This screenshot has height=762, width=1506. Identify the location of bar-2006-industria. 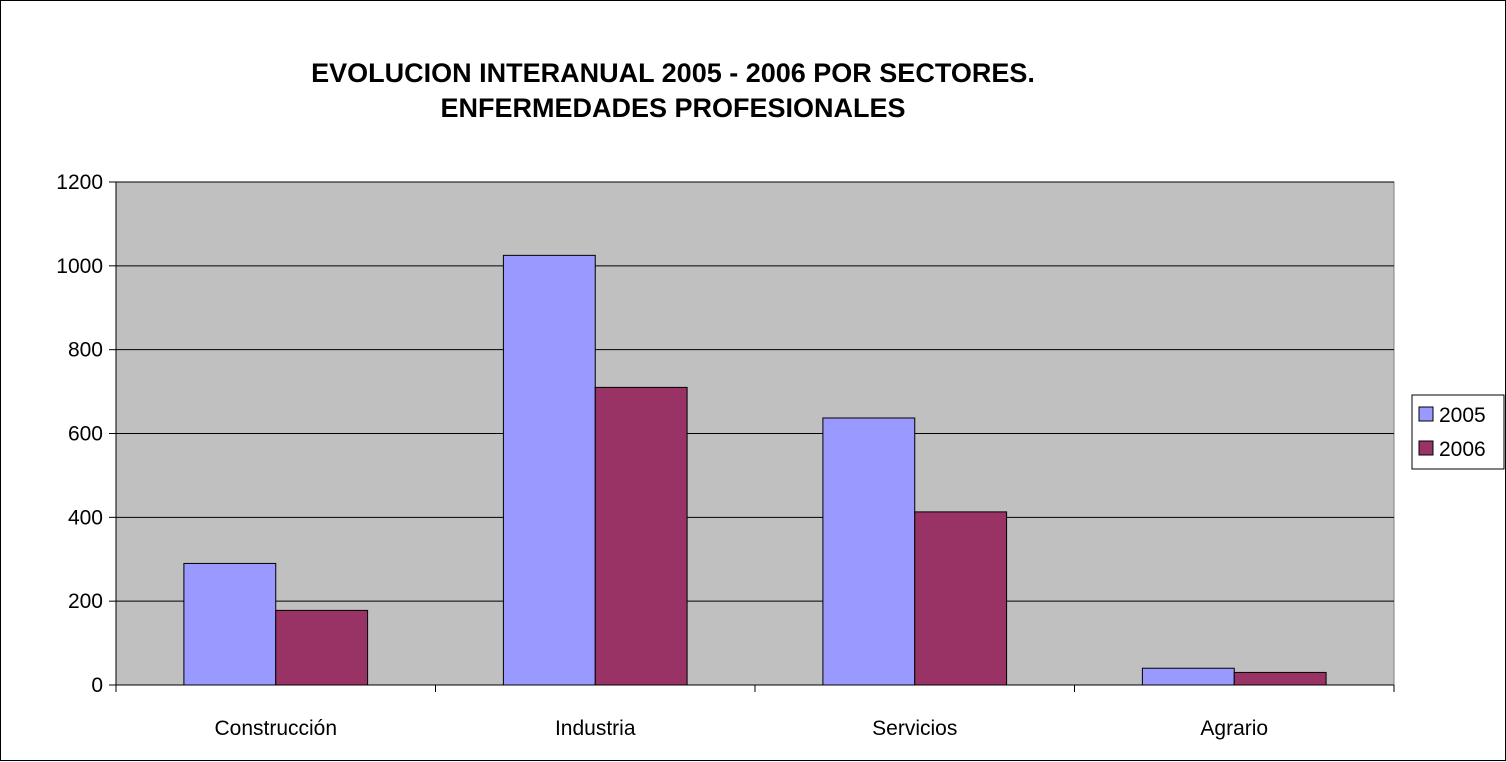
(641, 536).